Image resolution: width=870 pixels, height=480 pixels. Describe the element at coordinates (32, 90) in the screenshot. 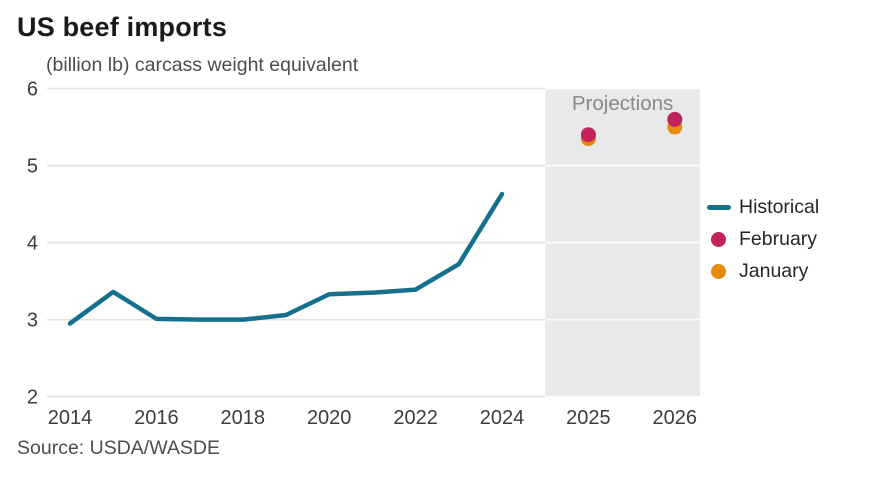

I see `y-axis-tick-label: 6` at that location.